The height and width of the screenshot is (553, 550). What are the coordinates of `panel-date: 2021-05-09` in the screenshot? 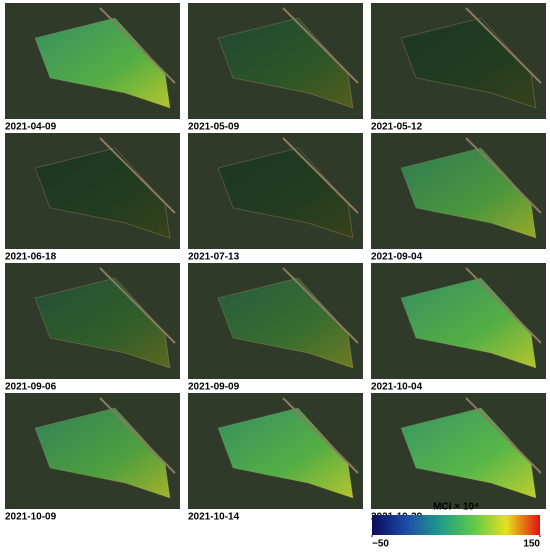 It's located at (214, 127).